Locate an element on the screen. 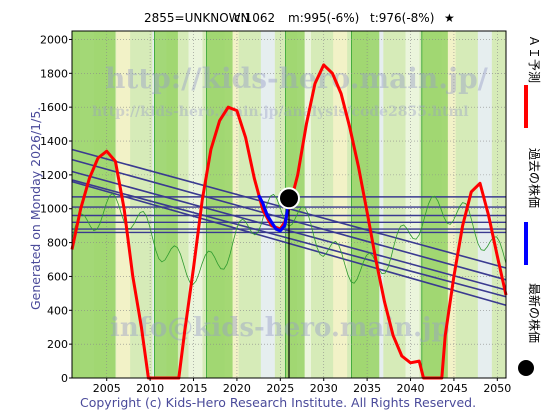  legend-item-latest: 最新の株価 is located at coordinates (530, 329).